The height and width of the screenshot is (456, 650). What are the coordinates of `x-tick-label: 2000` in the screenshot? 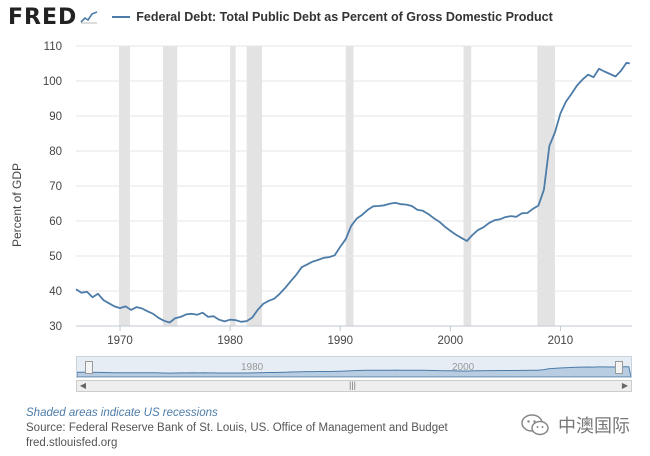 It's located at (451, 341).